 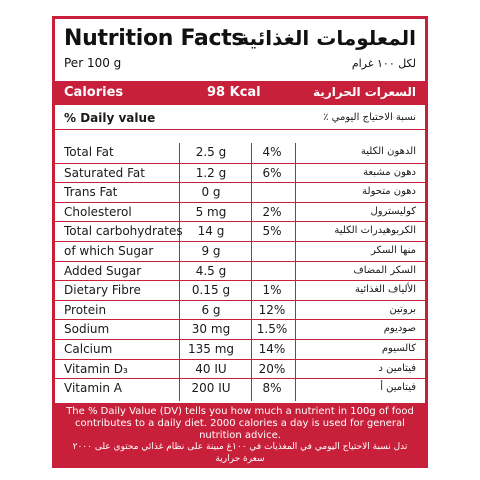 I want to click on nutrient-row: Vitamin A 200 IU 8% فيتامين أ, so click(x=240, y=388).